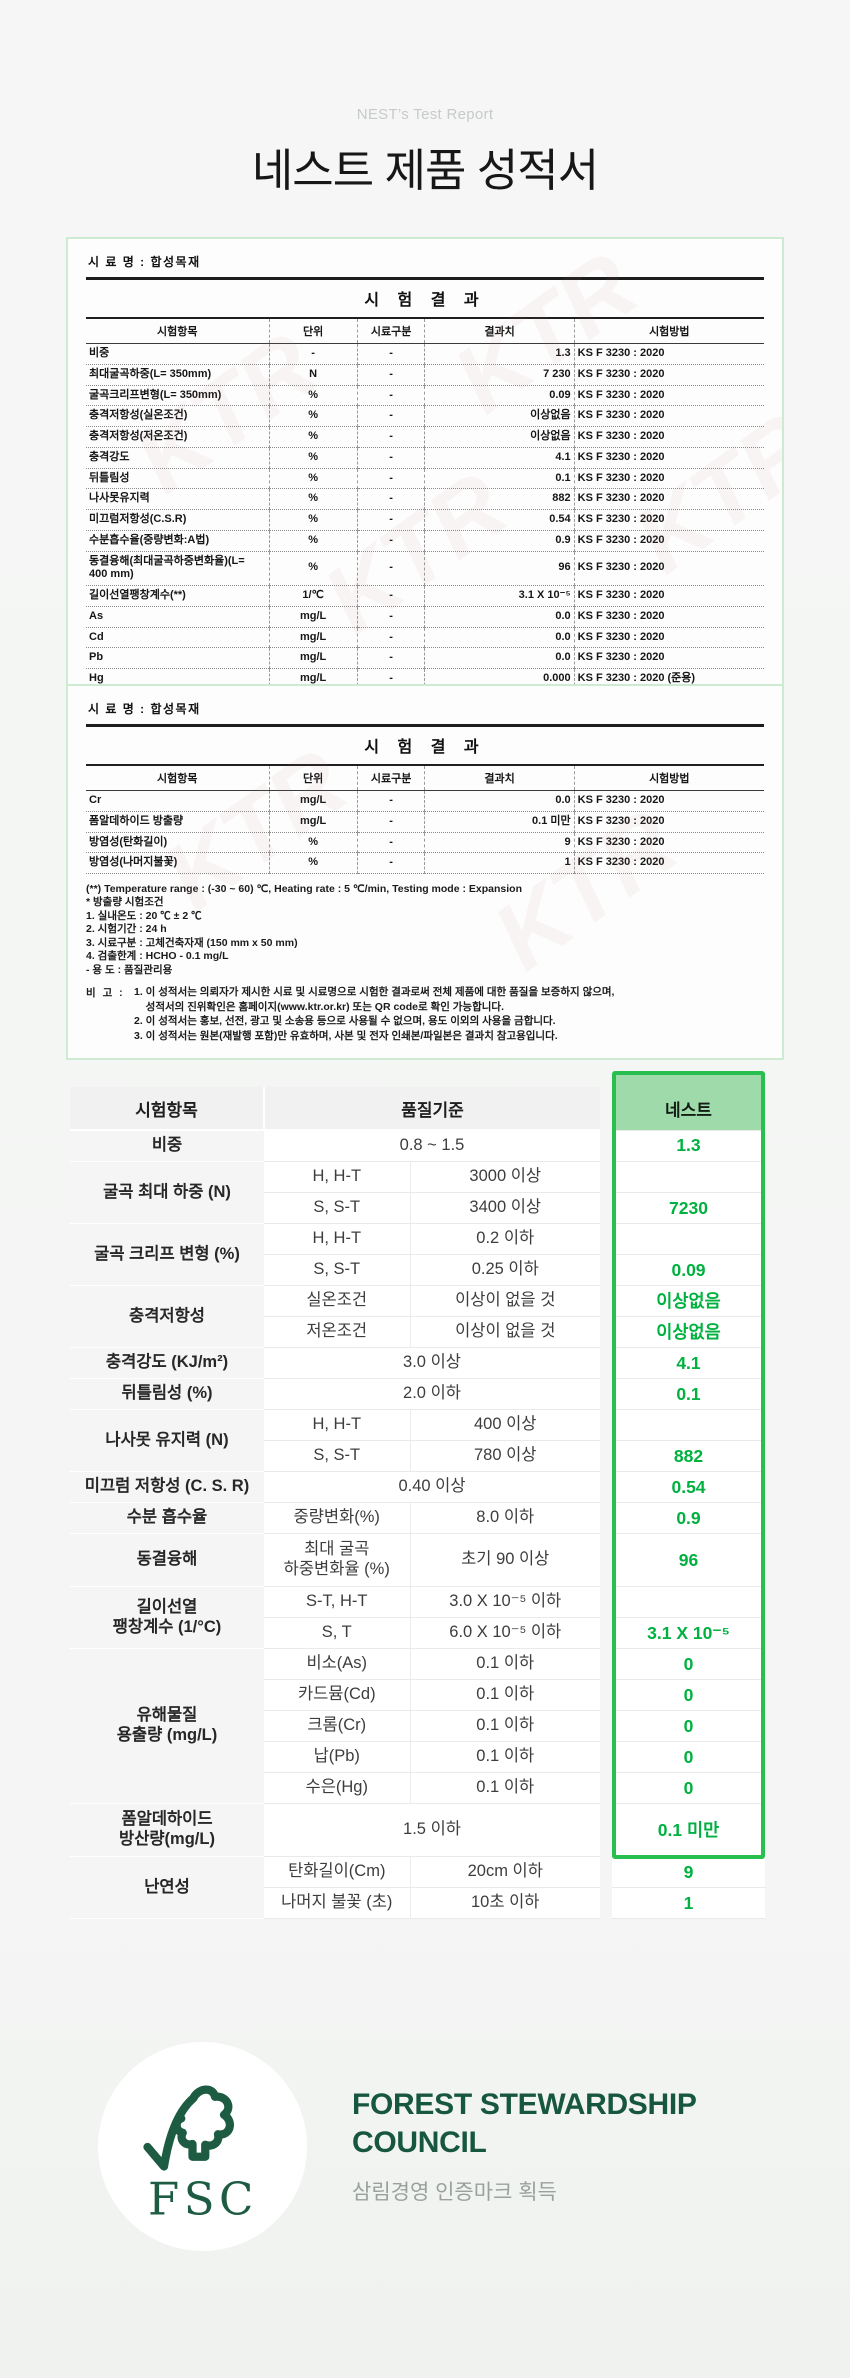 Image resolution: width=850 pixels, height=2378 pixels. I want to click on note-line: 3. 시료구분 : 고체건축자재 (150 mm x 50 mm), so click(192, 942).